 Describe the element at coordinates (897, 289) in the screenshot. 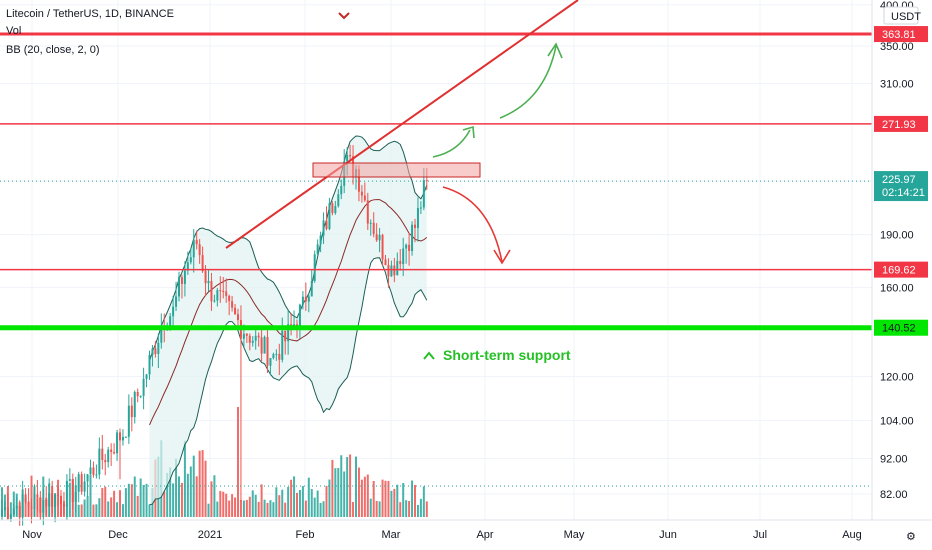

I see `price-tick: 160.00` at that location.